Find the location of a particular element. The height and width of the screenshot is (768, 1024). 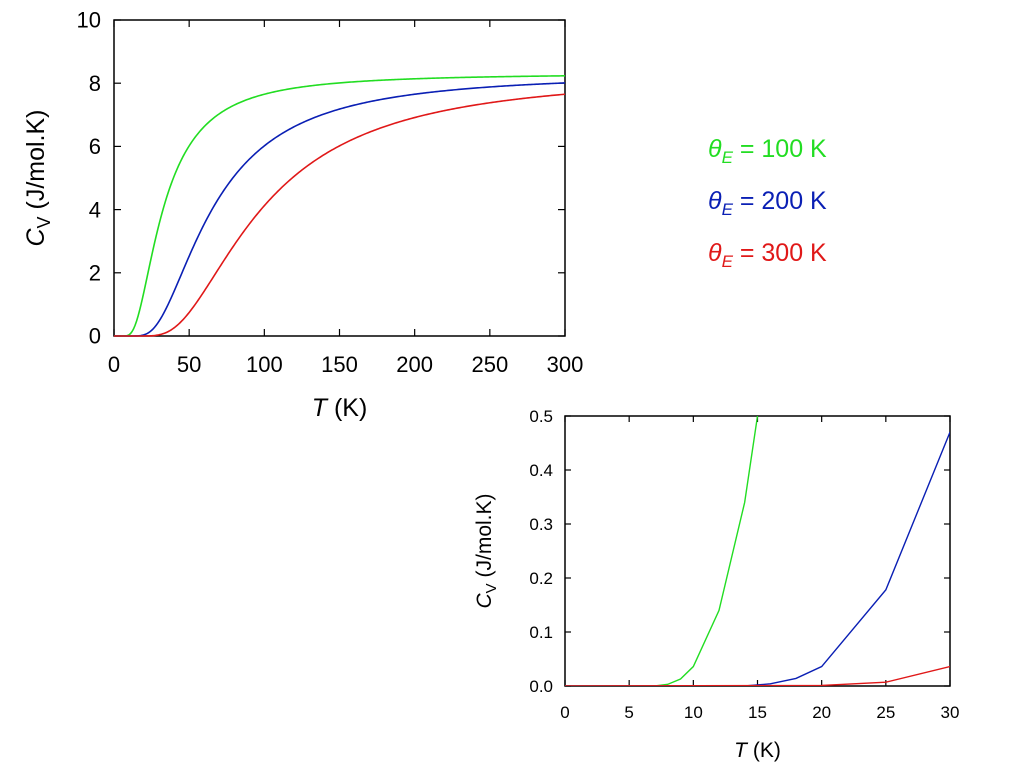

legend-value: = 100 K is located at coordinates (780, 149).